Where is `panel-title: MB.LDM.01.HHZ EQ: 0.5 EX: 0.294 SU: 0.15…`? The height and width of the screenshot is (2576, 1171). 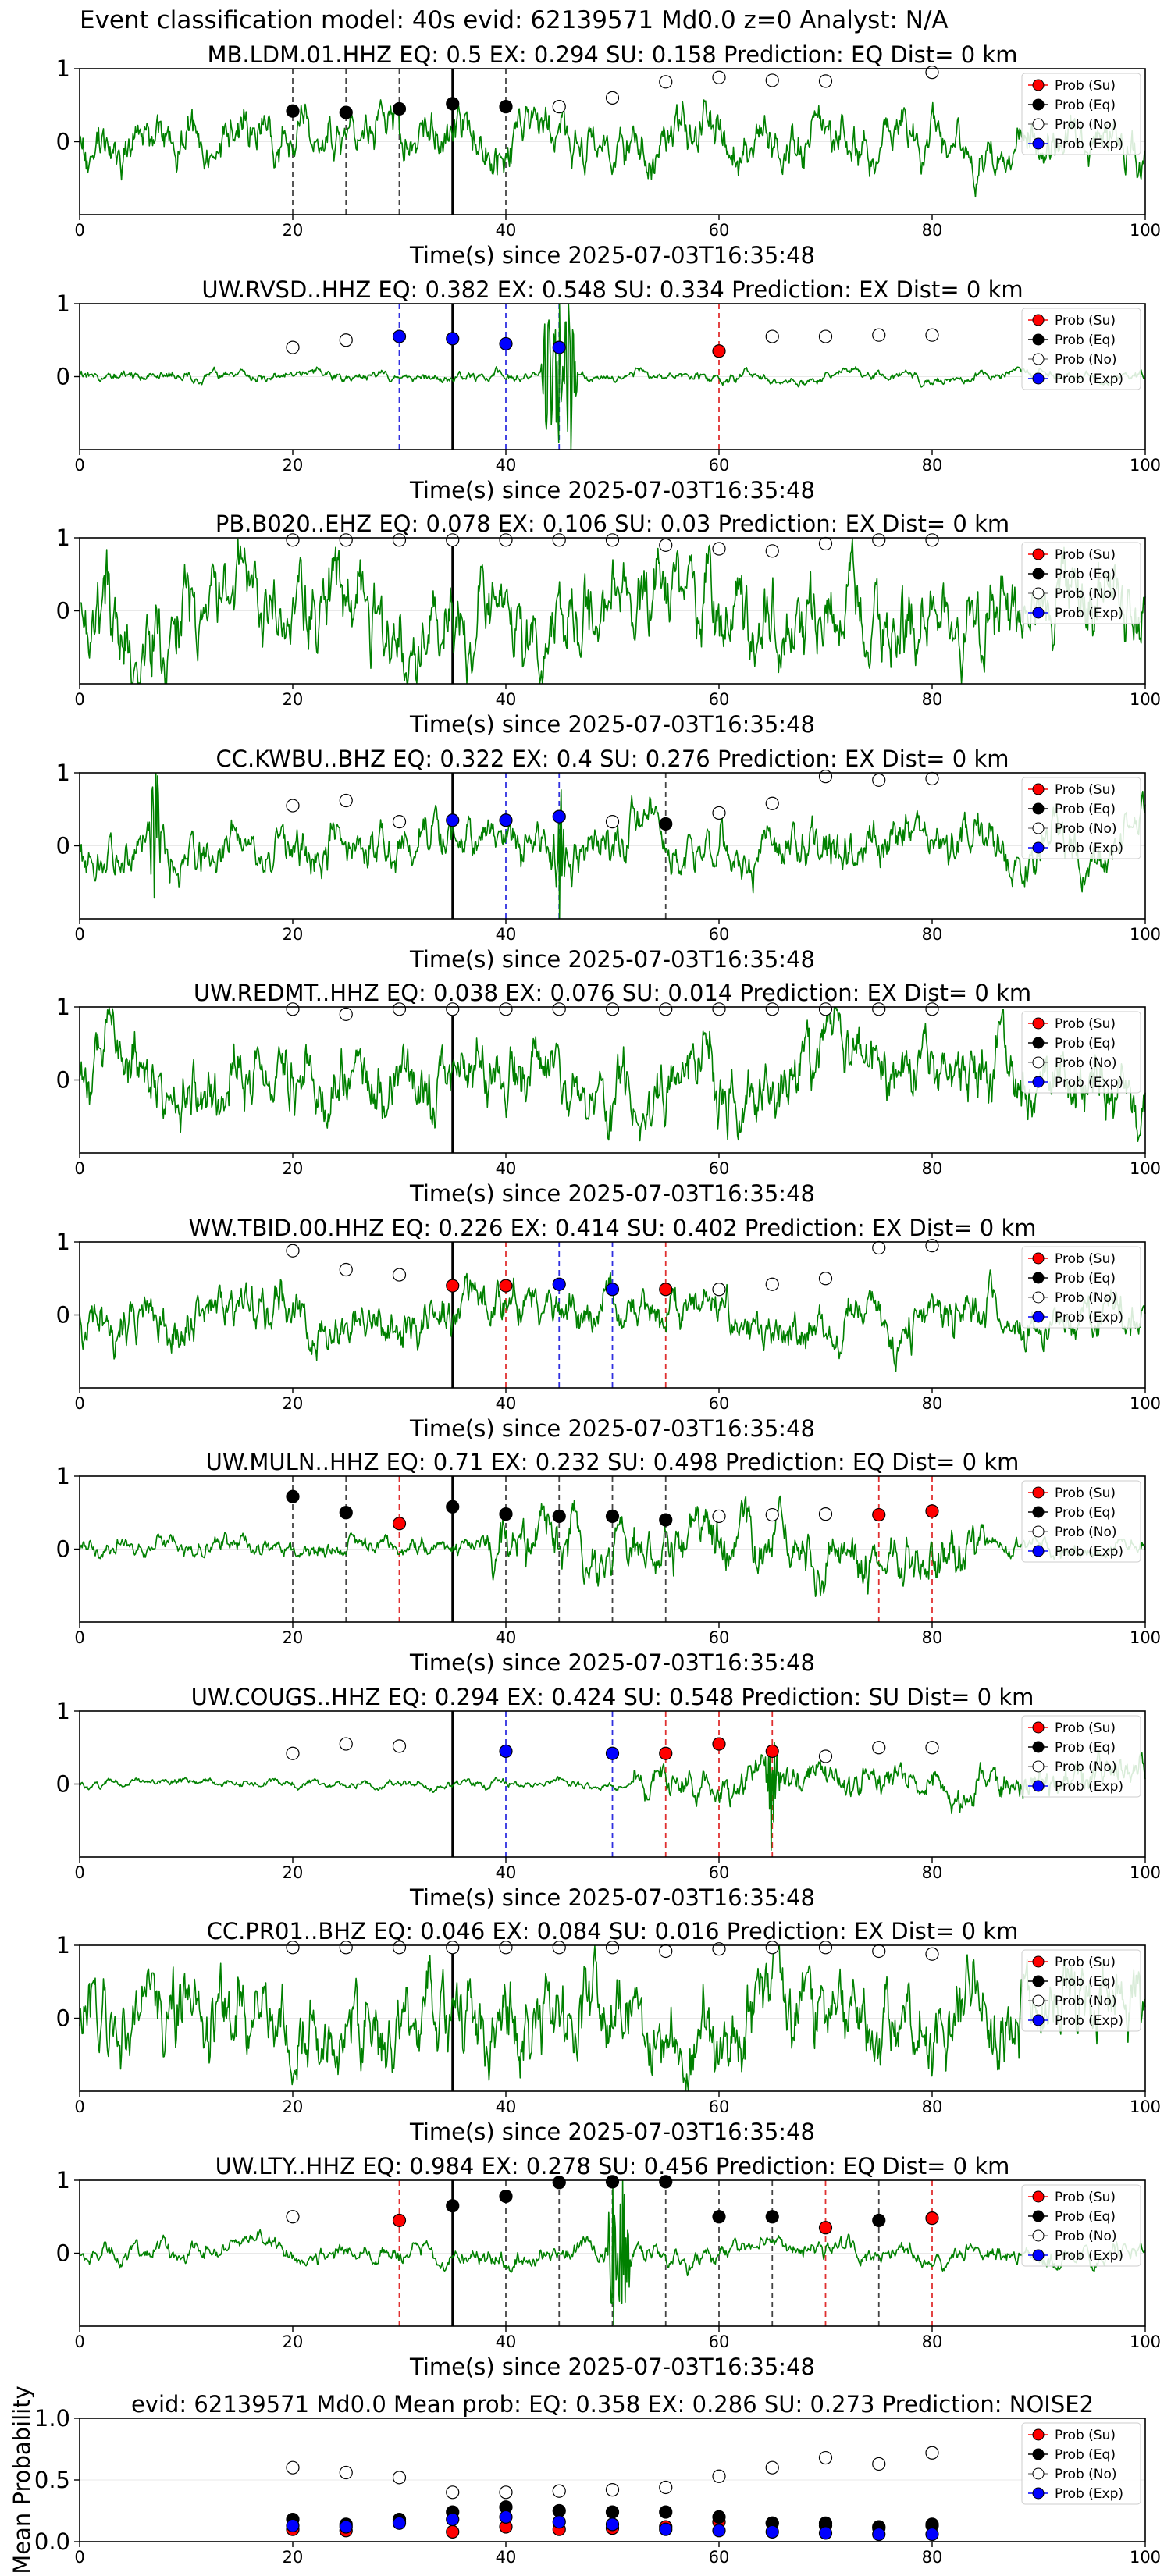
panel-title: MB.LDM.01.HHZ EQ: 0.5 EX: 0.294 SU: 0.15… is located at coordinates (613, 54).